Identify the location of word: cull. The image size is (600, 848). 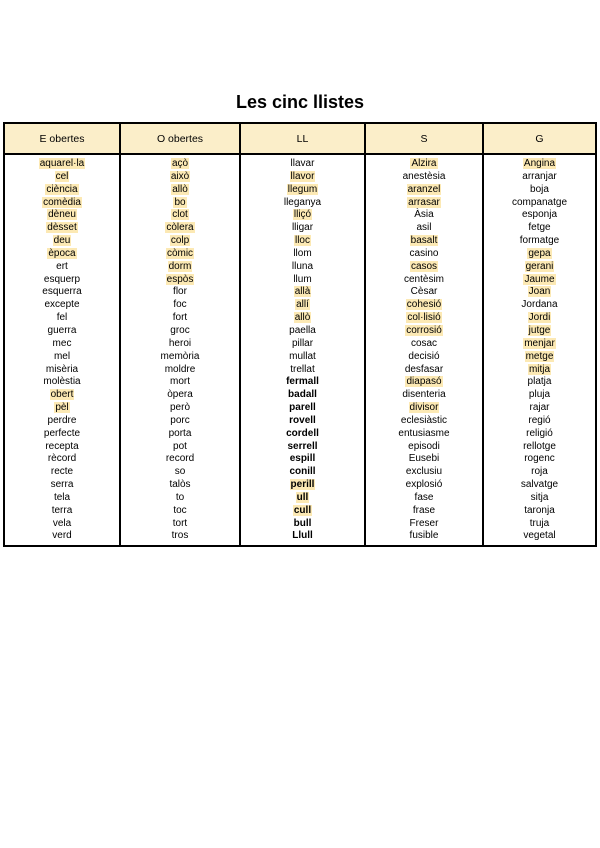
(302, 511).